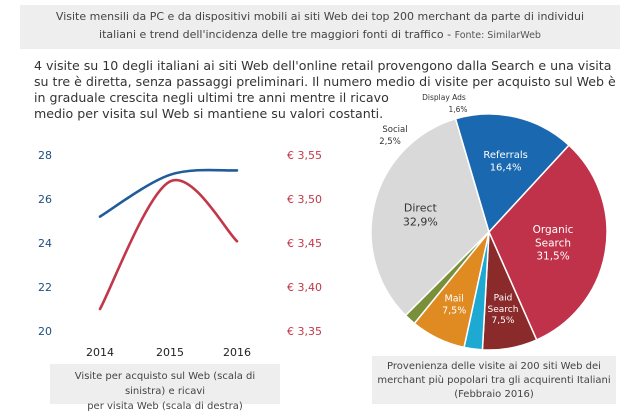 The height and width of the screenshot is (414, 640). What do you see at coordinates (552, 256) in the screenshot?
I see `pie-value-organic-search: 31,5%` at bounding box center [552, 256].